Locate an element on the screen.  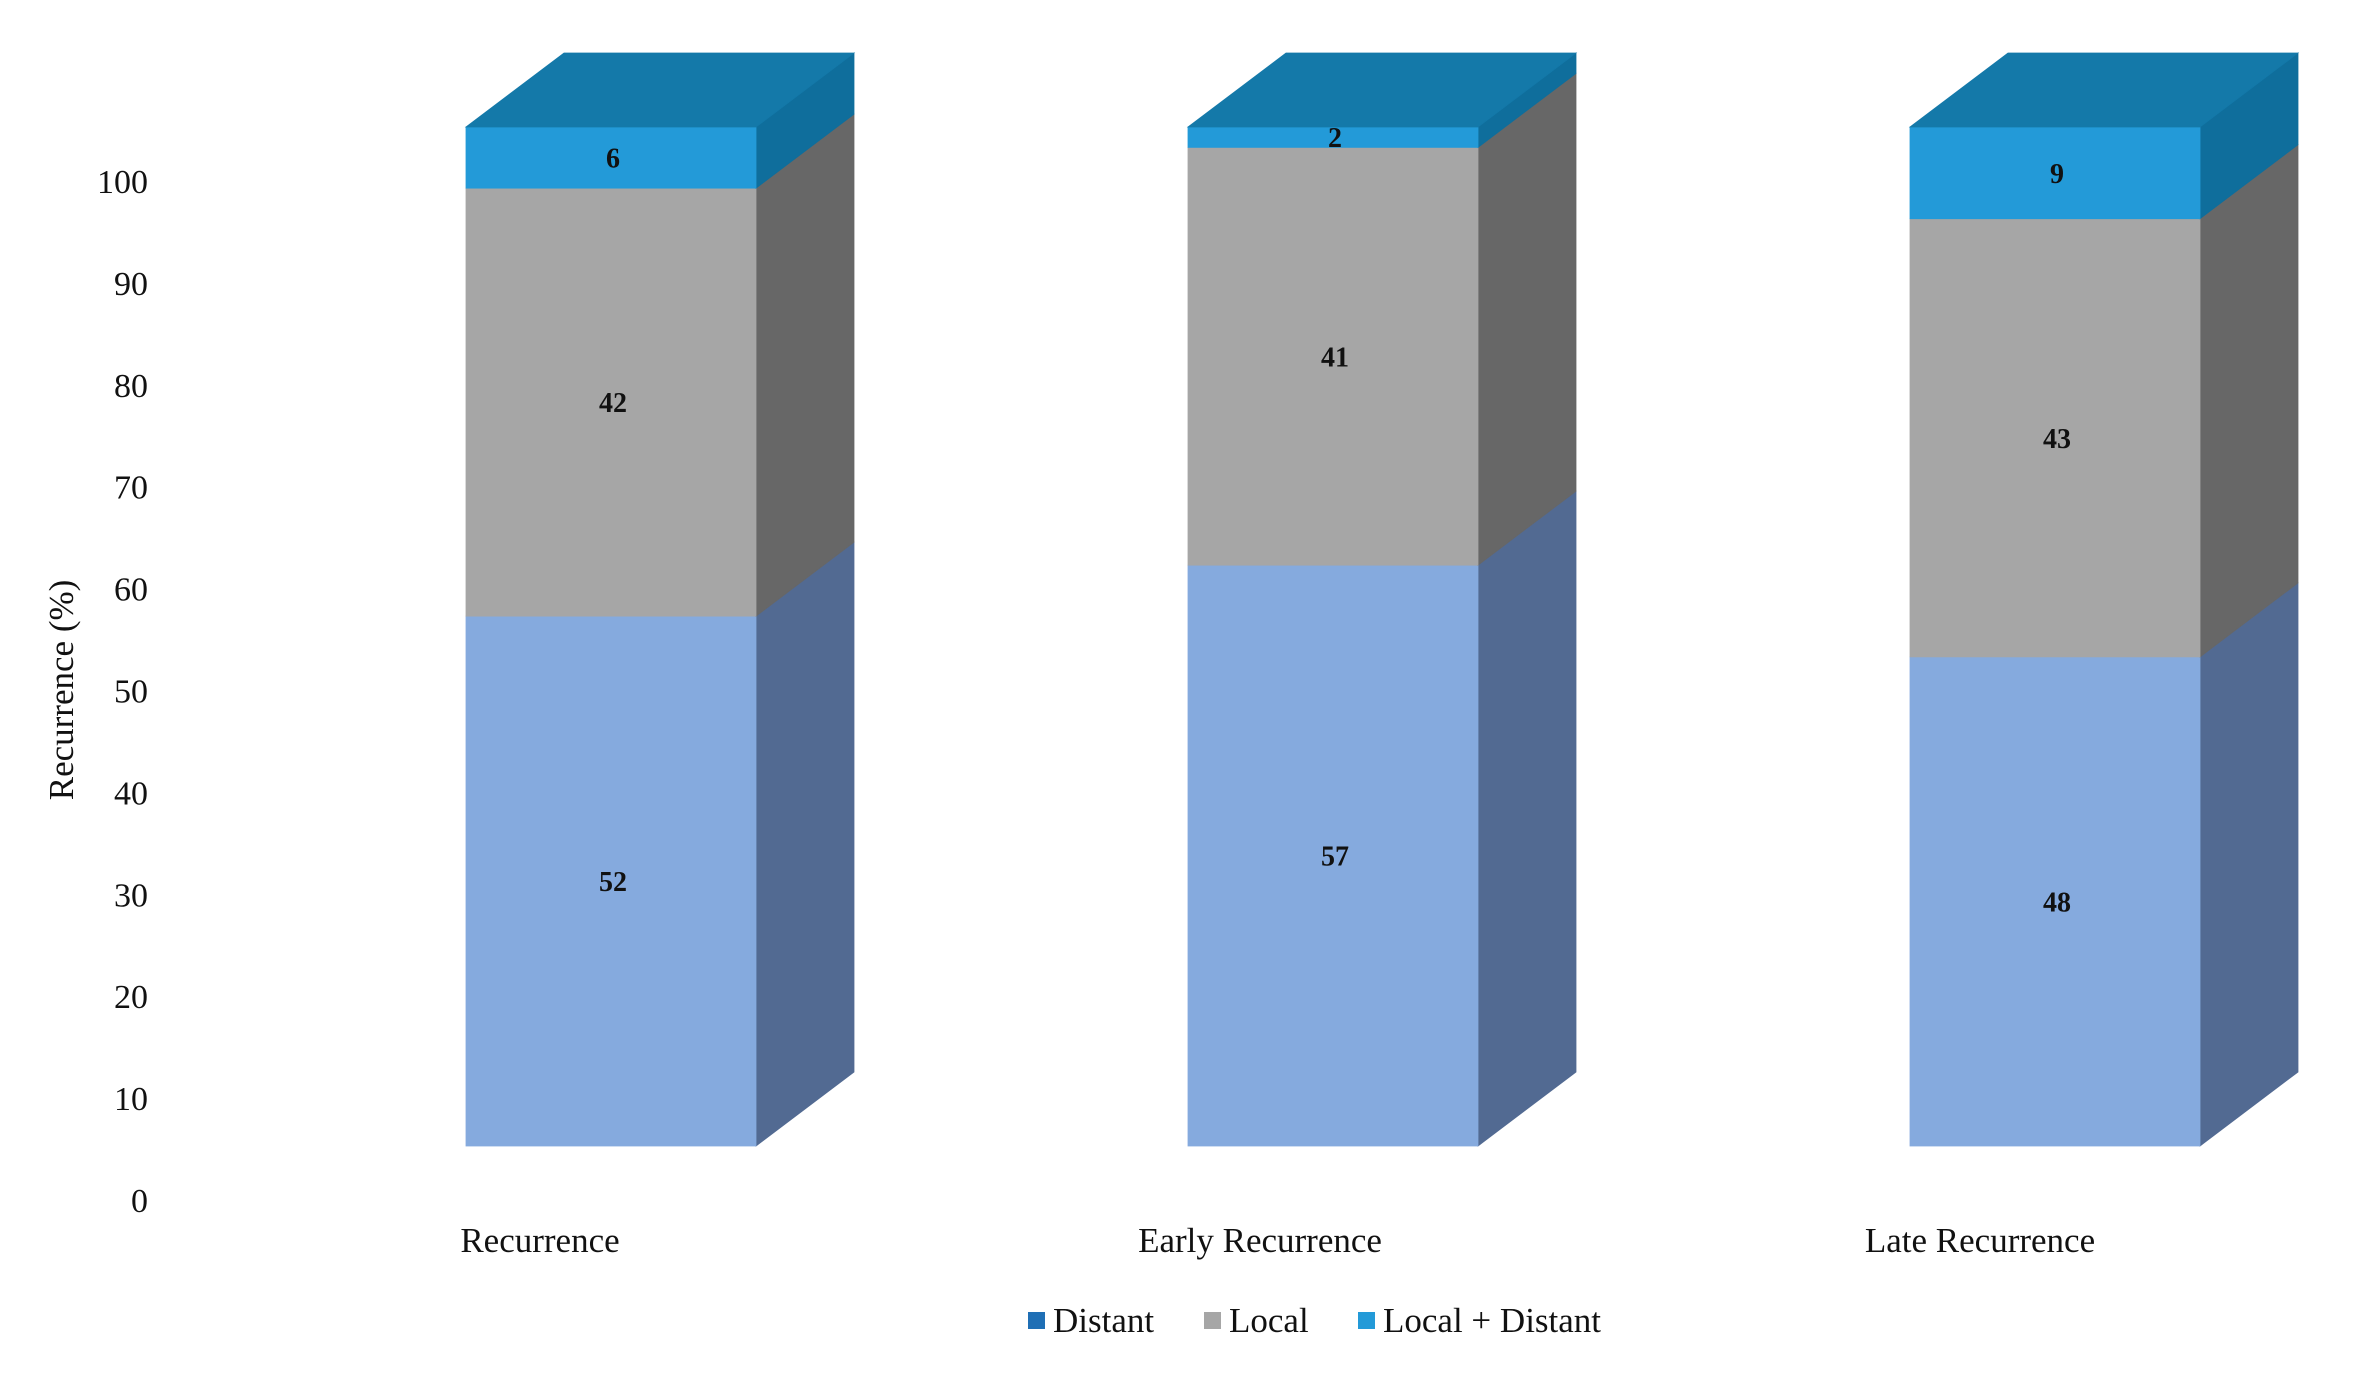
data-label-distant-late-recurrence: 48 is located at coordinates (2057, 902).